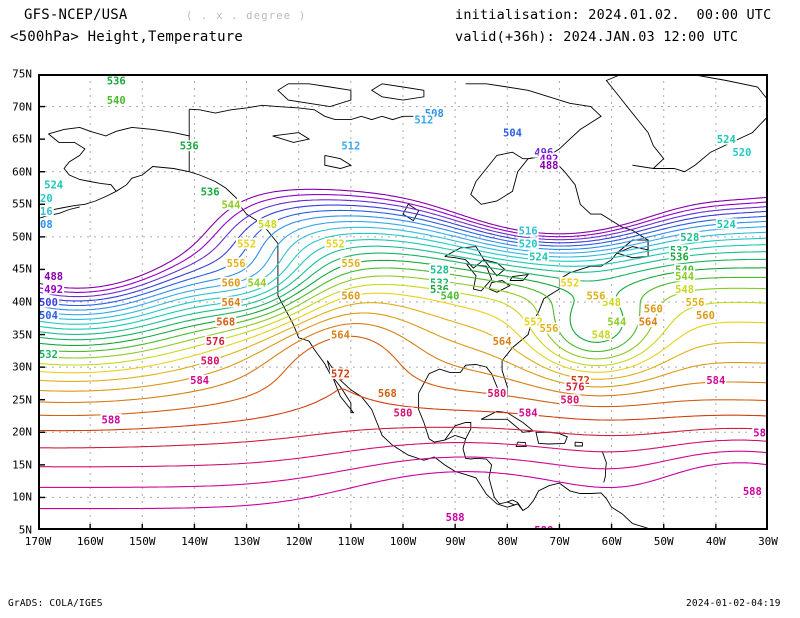 The height and width of the screenshot is (618, 800). I want to click on y-tick-label: 15N, so click(22, 465).